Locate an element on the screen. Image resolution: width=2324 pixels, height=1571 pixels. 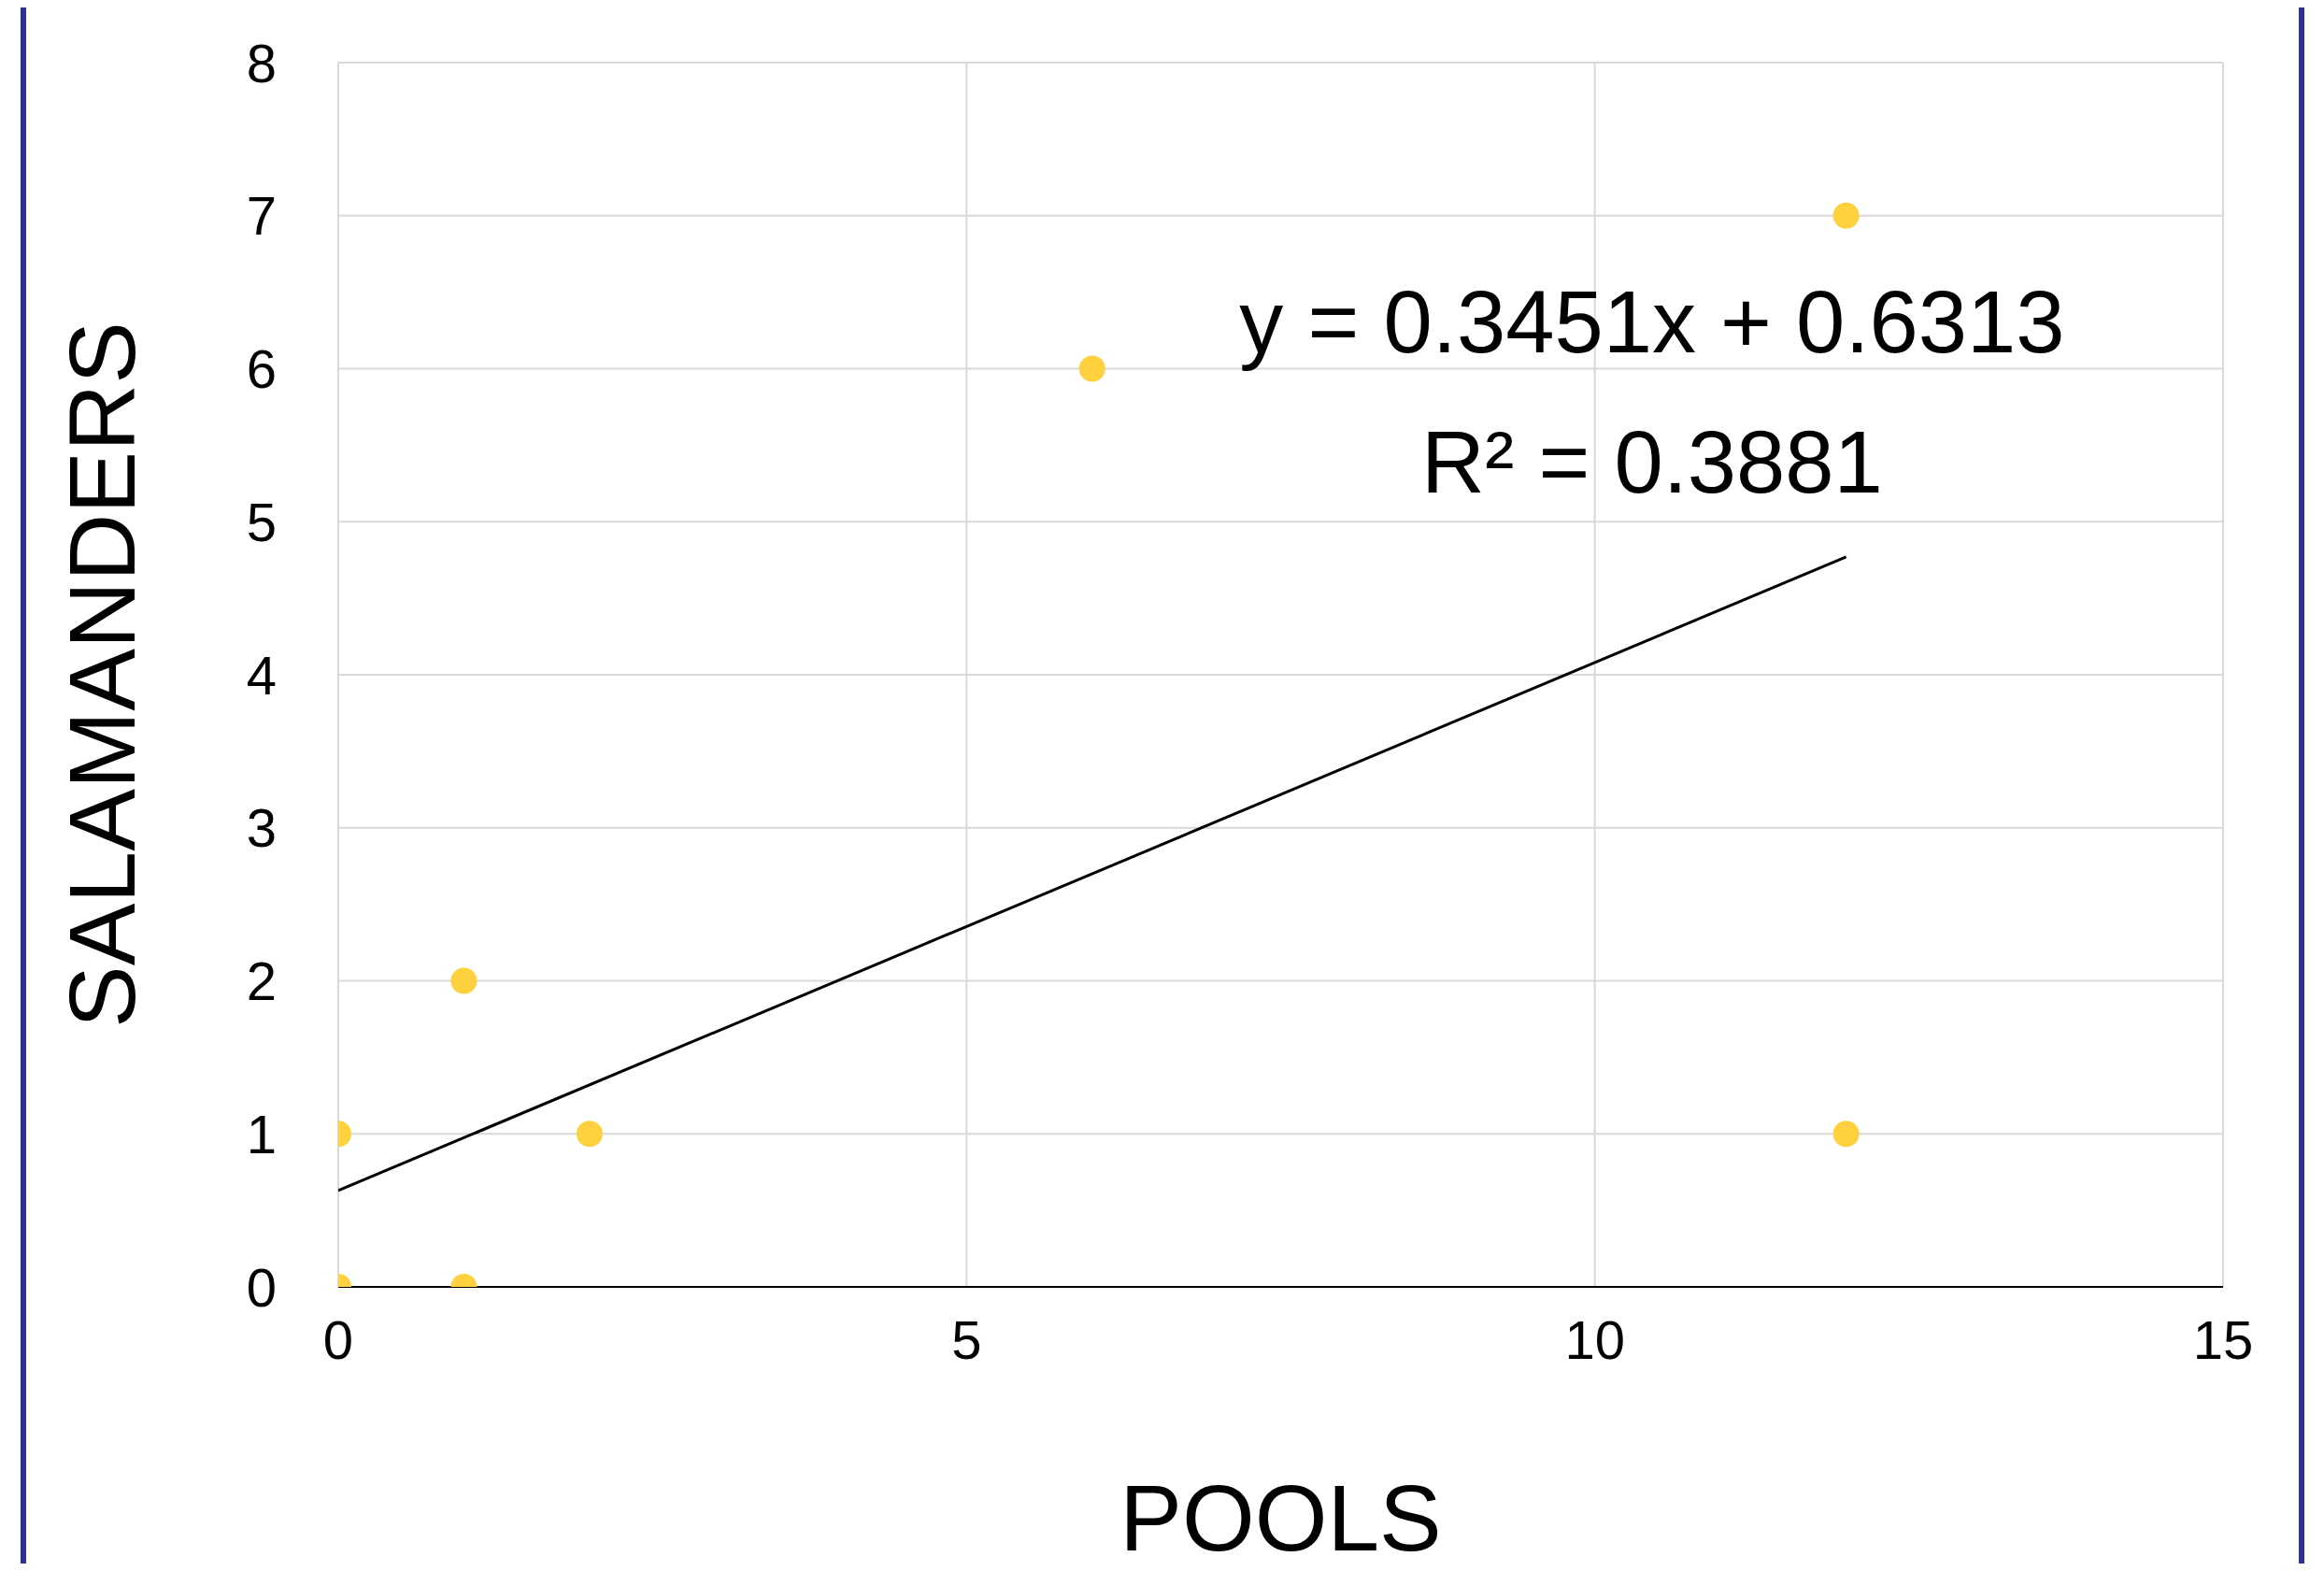
y-tick-label: 1 is located at coordinates (261, 1133).